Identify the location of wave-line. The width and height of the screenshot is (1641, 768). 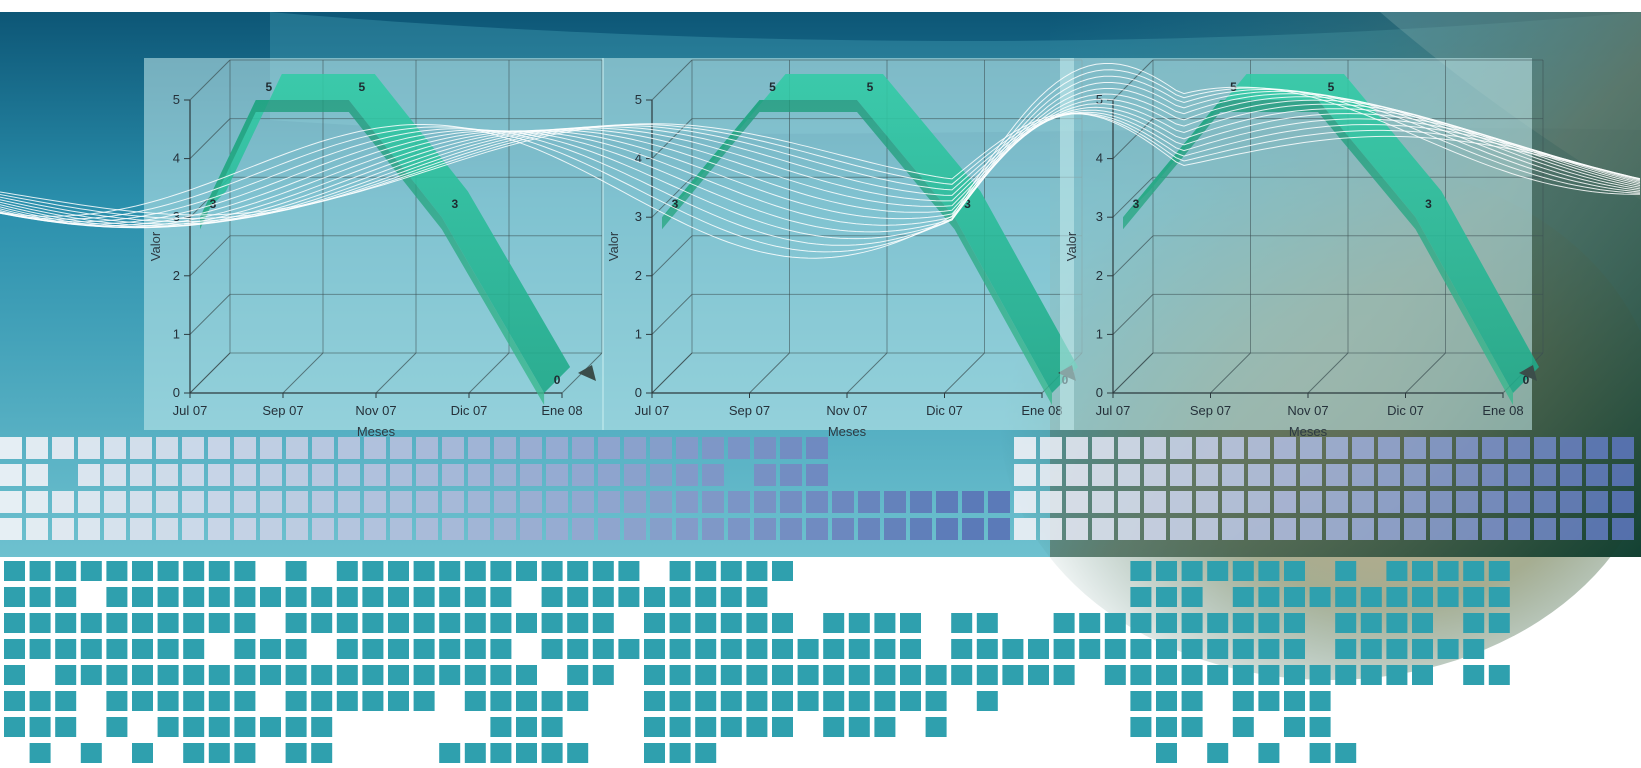
(820, 168).